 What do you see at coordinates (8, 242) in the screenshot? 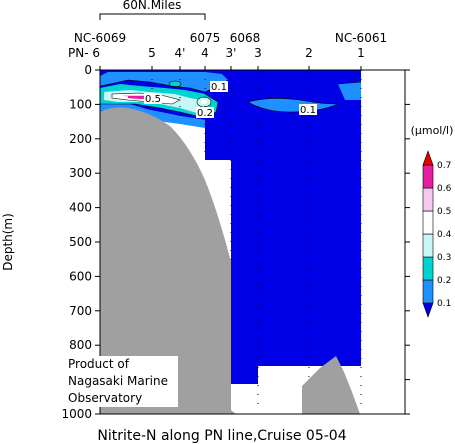
I see `y-axis-title: Depth(m)` at bounding box center [8, 242].